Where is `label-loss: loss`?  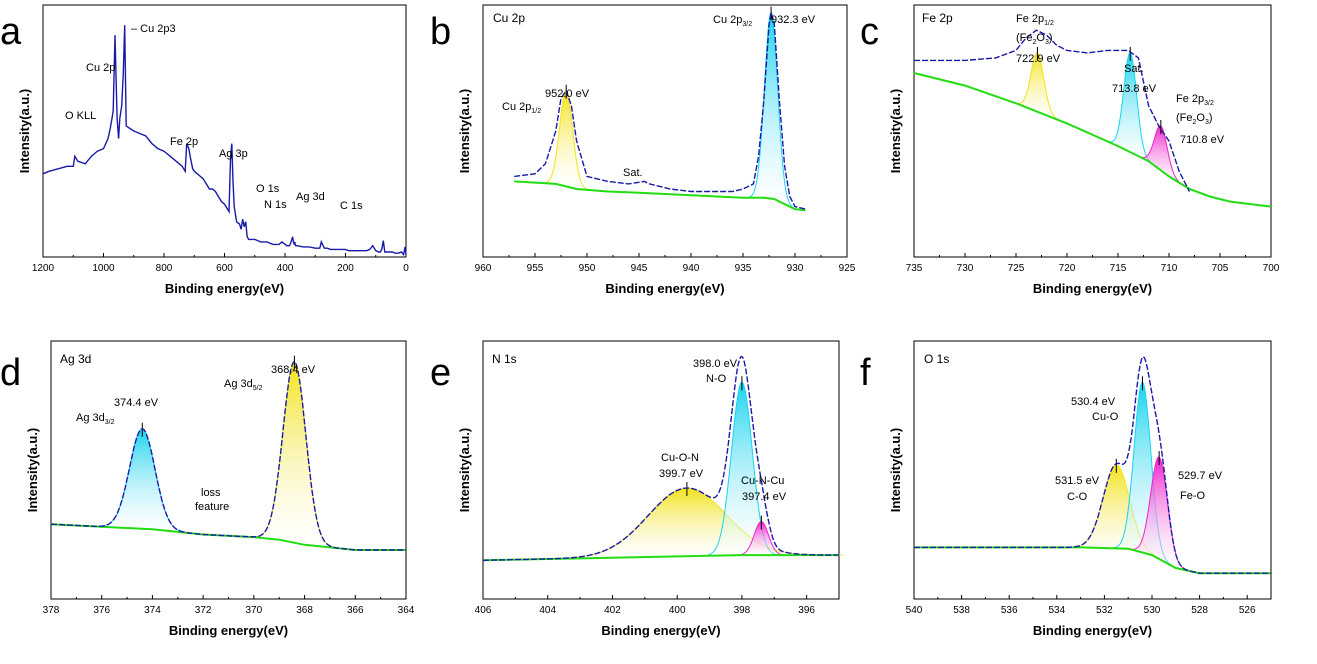 label-loss: loss is located at coordinates (211, 493).